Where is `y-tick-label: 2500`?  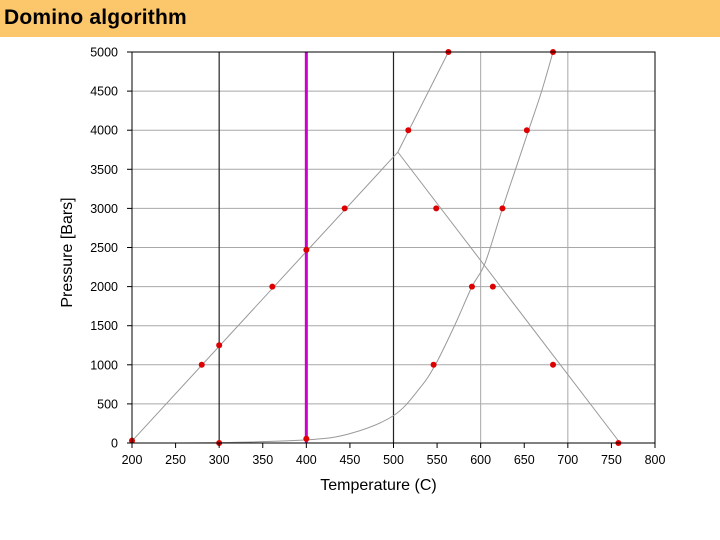 y-tick-label: 2500 is located at coordinates (104, 248).